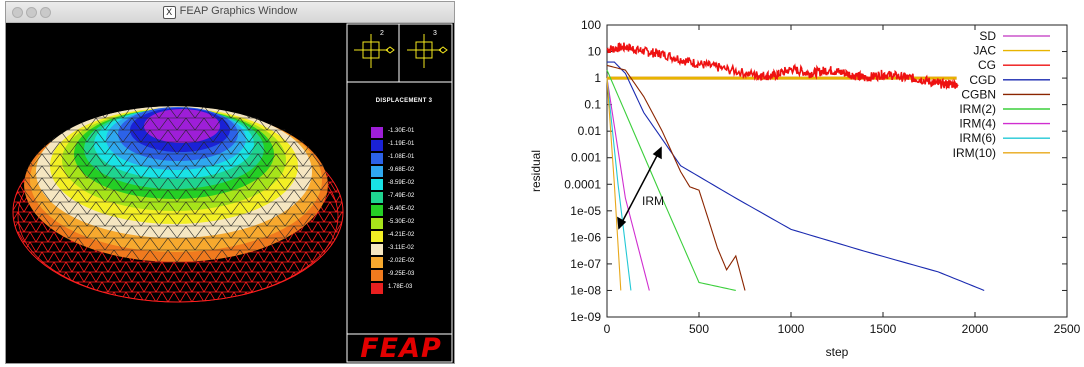  Describe the element at coordinates (586, 158) in the screenshot. I see `y-tick-label: 0.001` at that location.